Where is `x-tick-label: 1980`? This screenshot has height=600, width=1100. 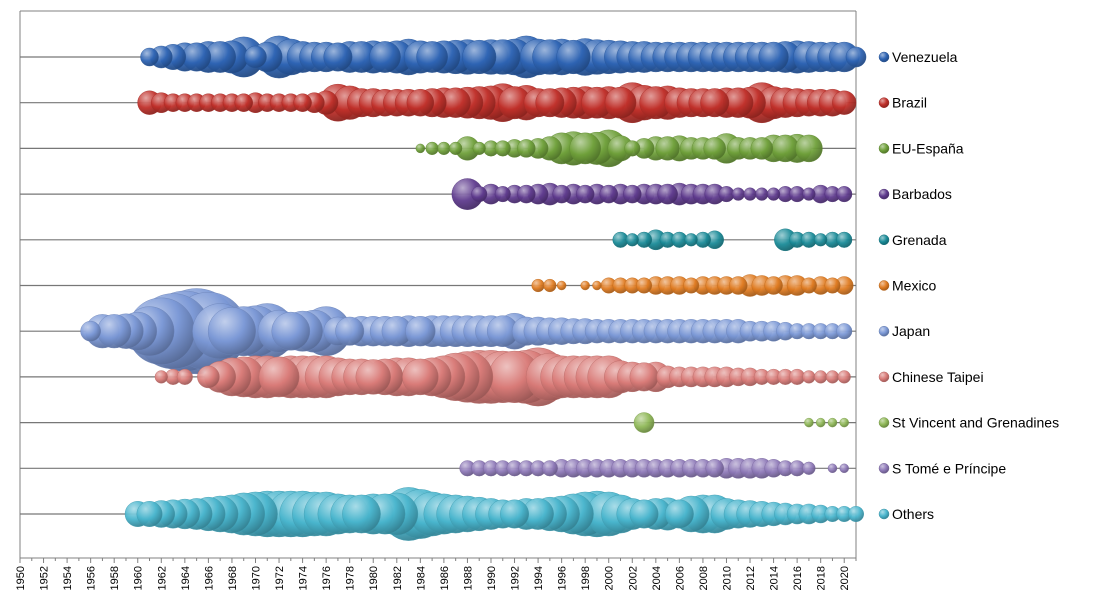 x-tick-label: 1980 is located at coordinates (374, 578).